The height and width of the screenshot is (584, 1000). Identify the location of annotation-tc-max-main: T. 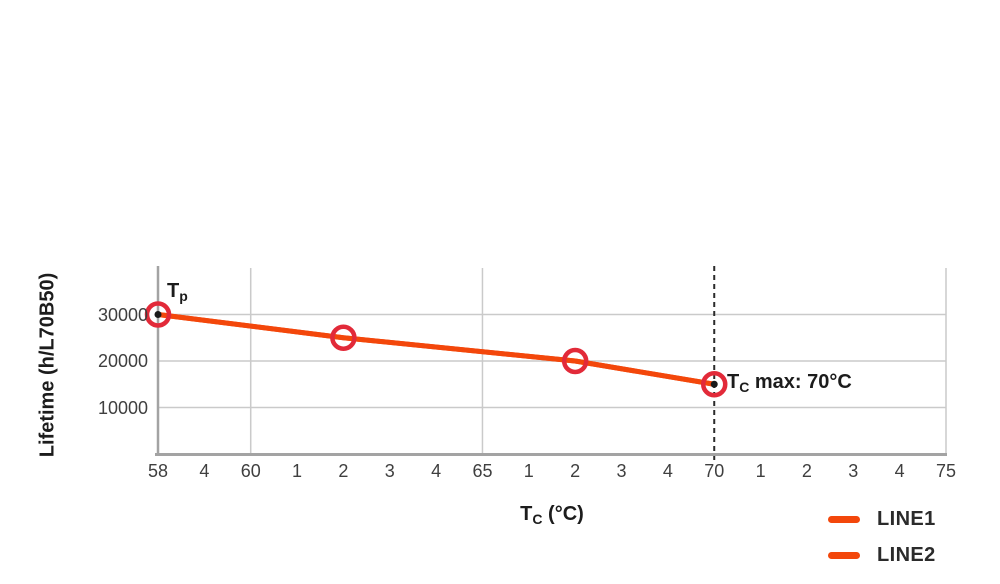
(733, 382).